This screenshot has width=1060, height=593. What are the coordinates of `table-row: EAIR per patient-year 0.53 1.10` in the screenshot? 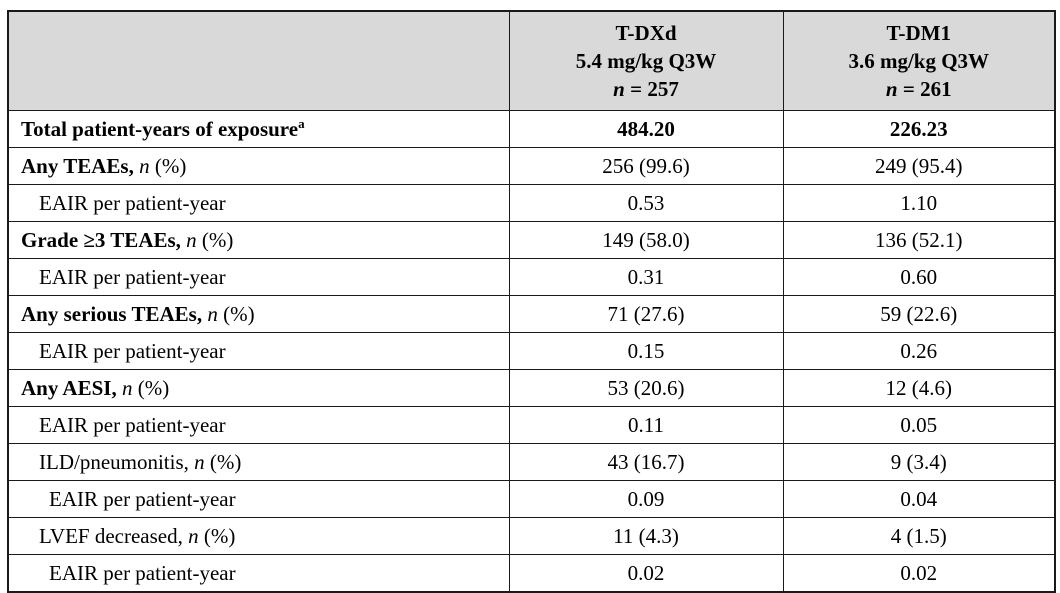 It's located at (531, 203).